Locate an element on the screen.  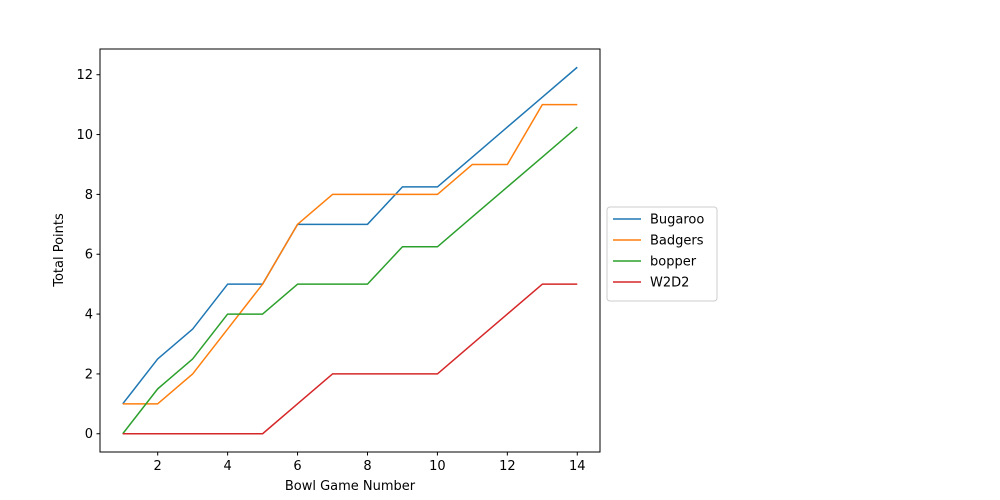
x-tick-label: 6 is located at coordinates (297, 466).